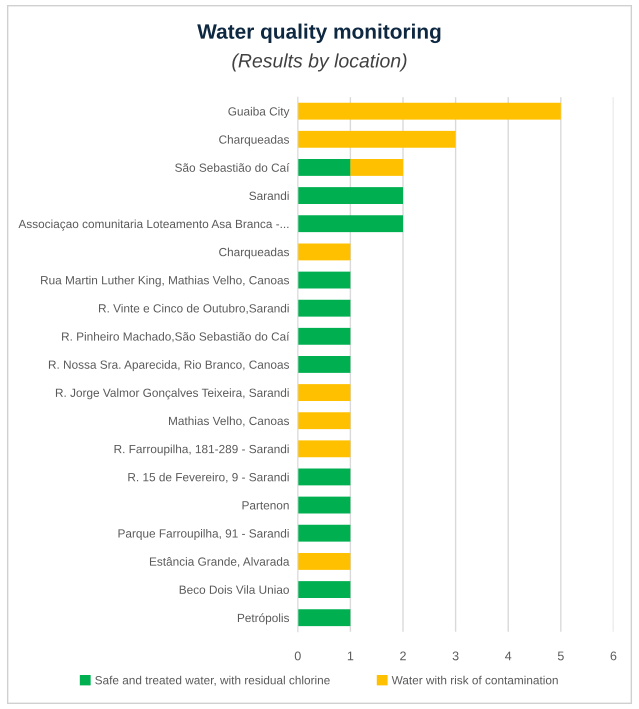 The image size is (639, 709). I want to click on y-tick-label: Rua Martin Luther King, Mathias Velho, Canoas, so click(165, 281).